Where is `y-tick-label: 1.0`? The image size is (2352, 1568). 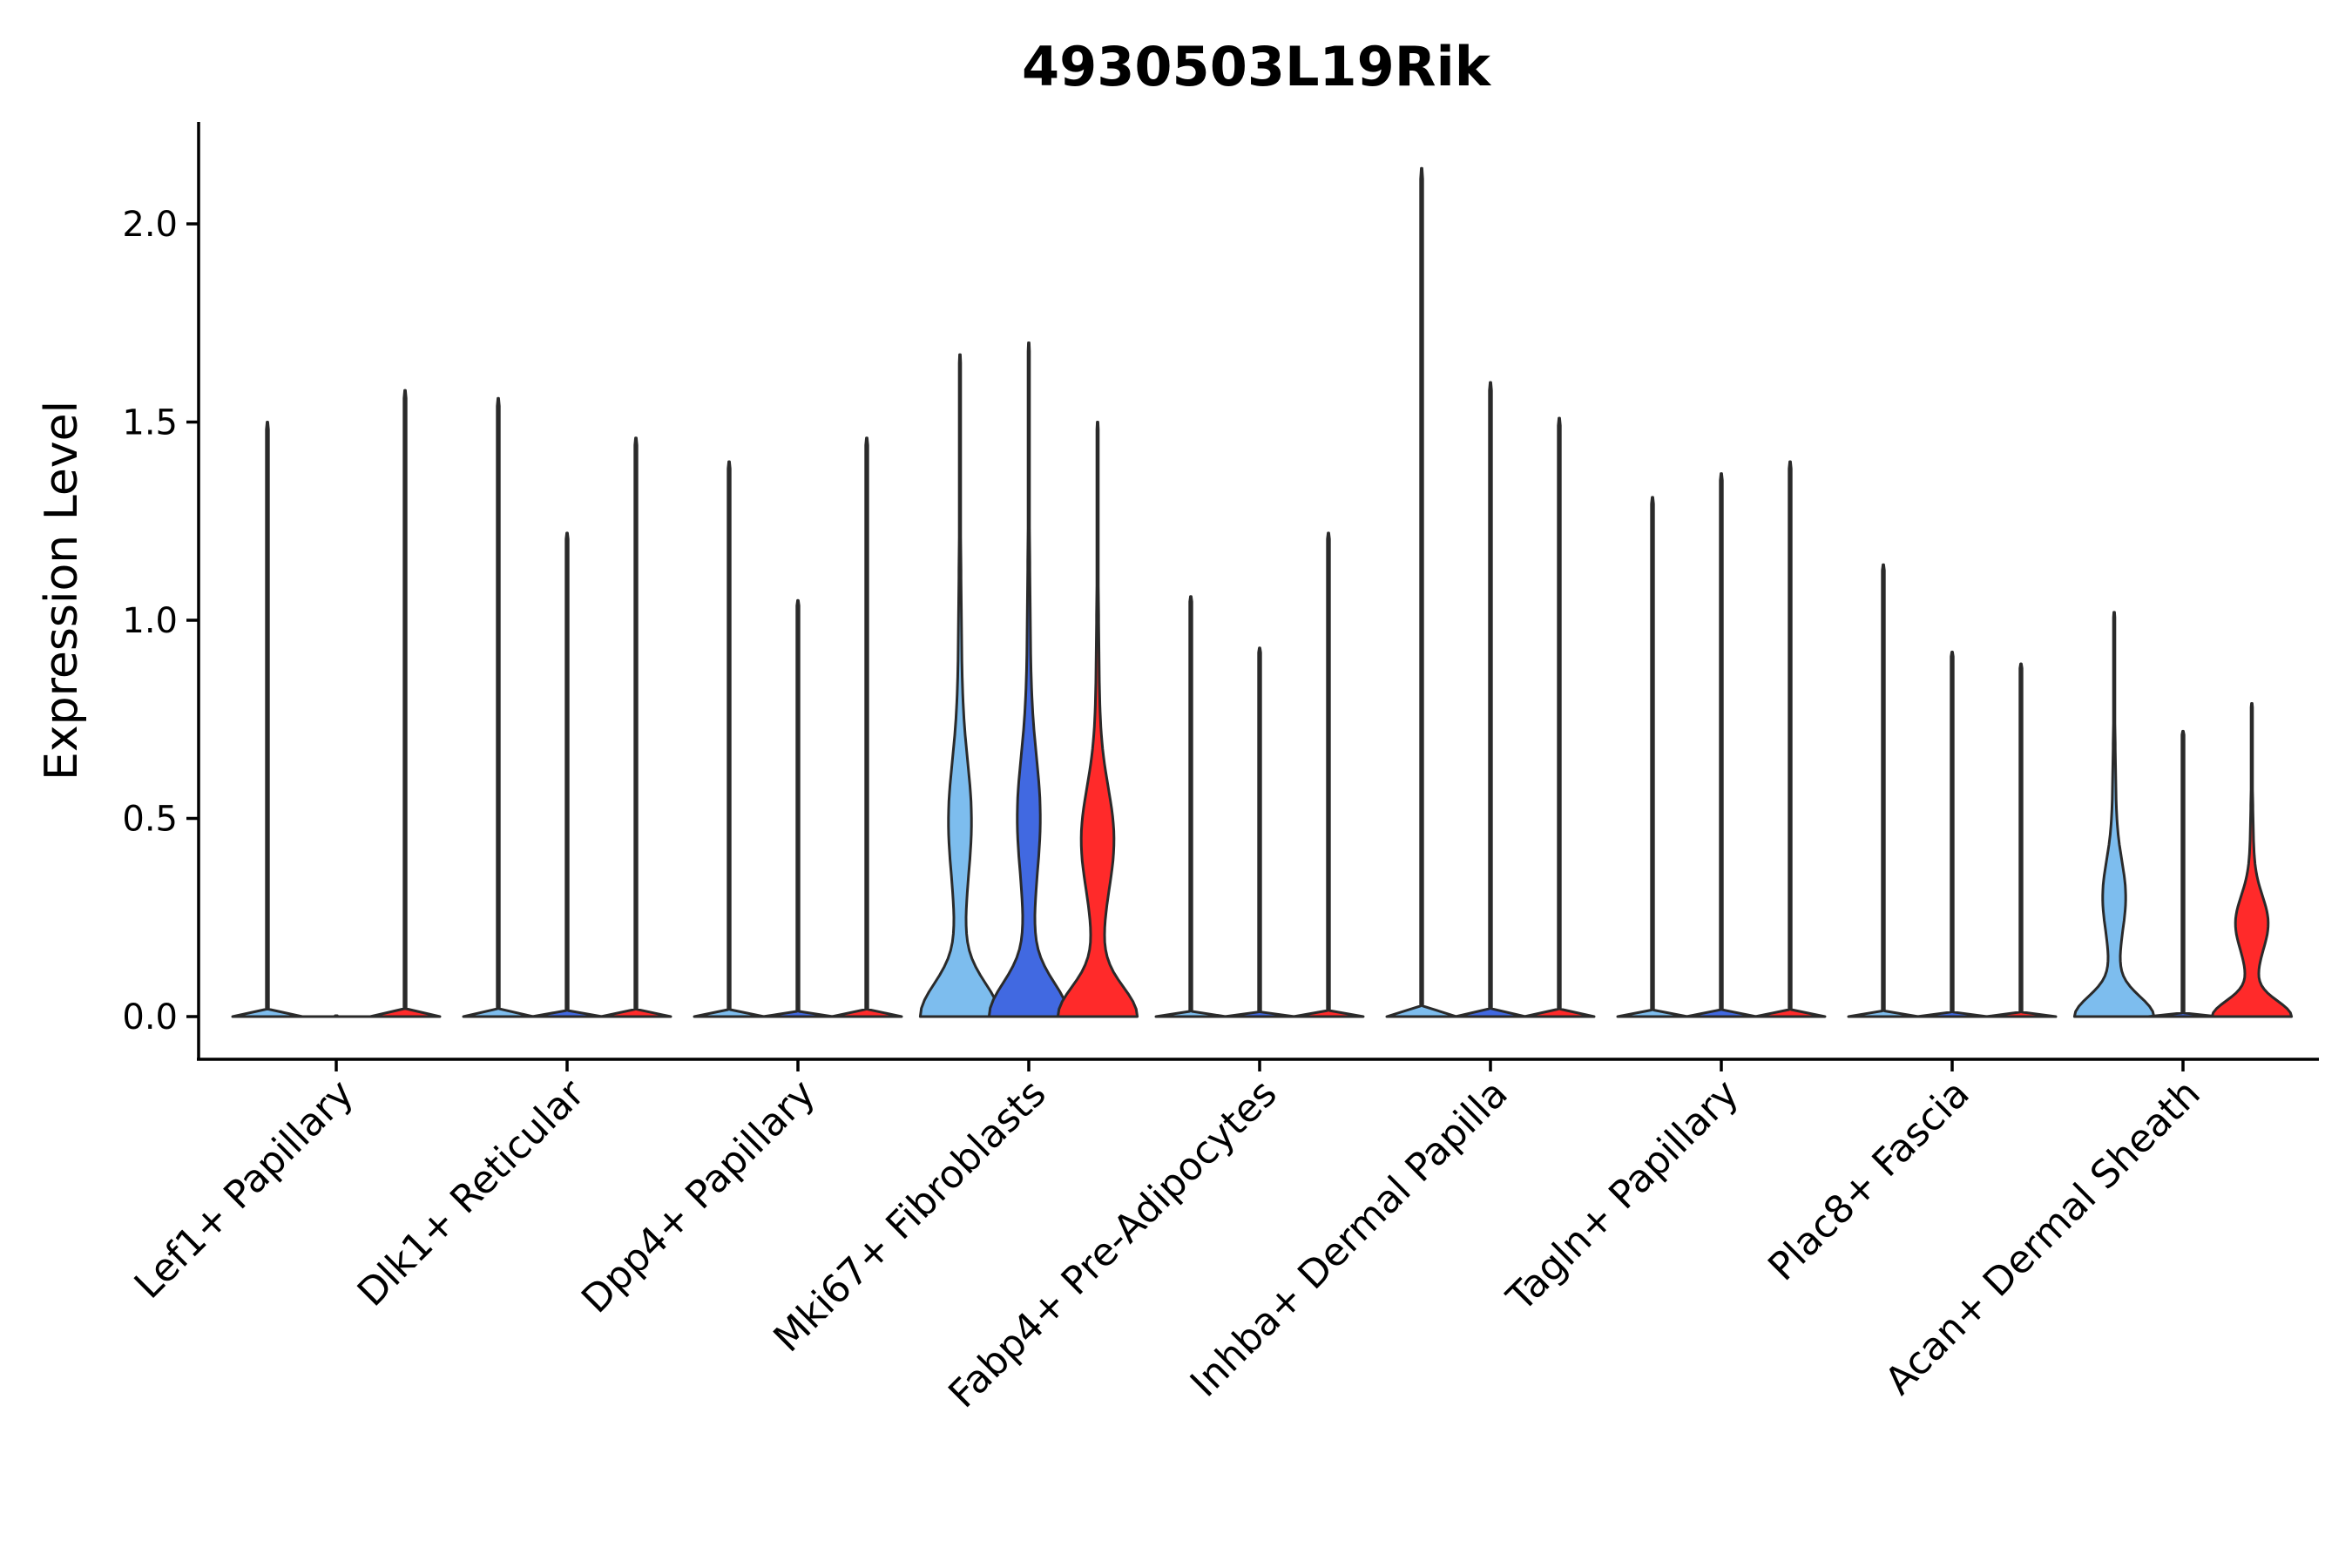
y-tick-label: 1.0 is located at coordinates (150, 621).